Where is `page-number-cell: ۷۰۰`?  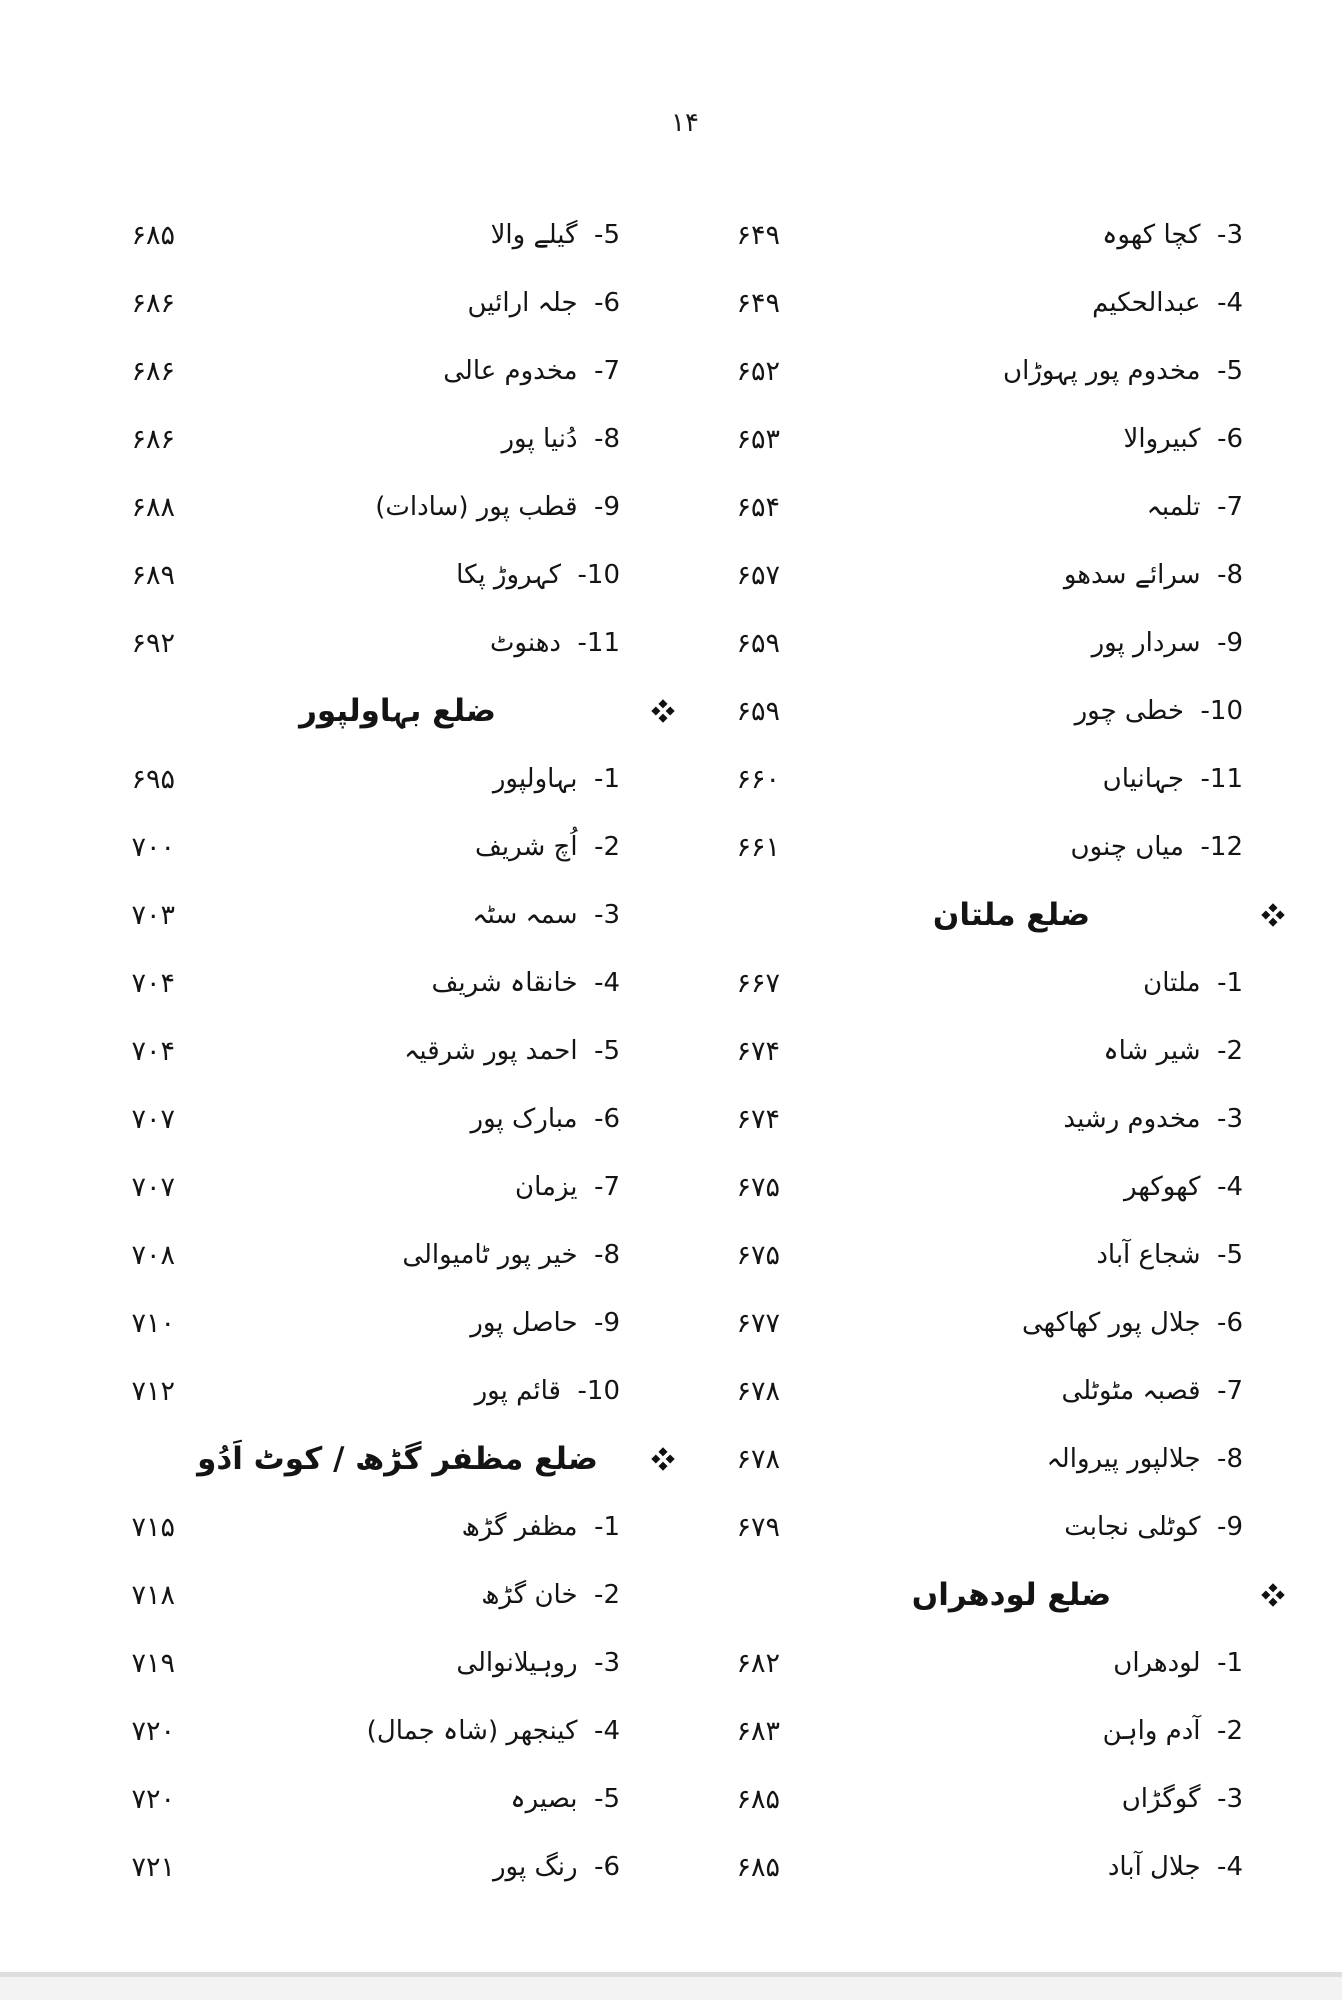 page-number-cell: ۷۰۰ is located at coordinates (153, 847).